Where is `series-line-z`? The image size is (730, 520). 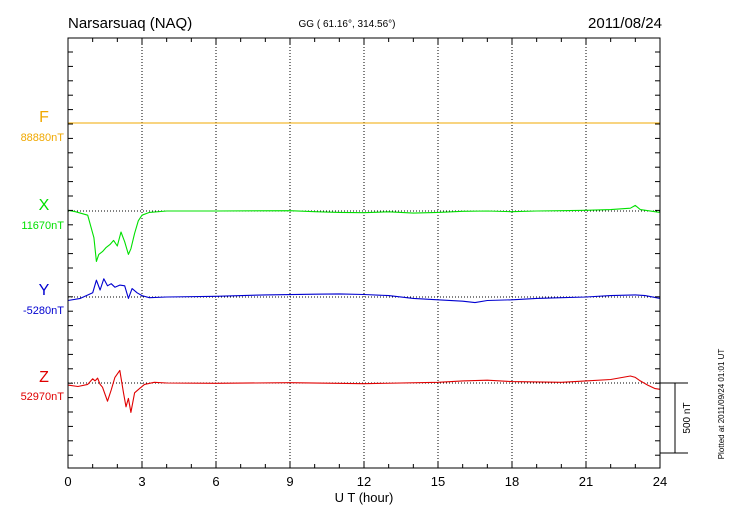 series-line-z is located at coordinates (364, 391).